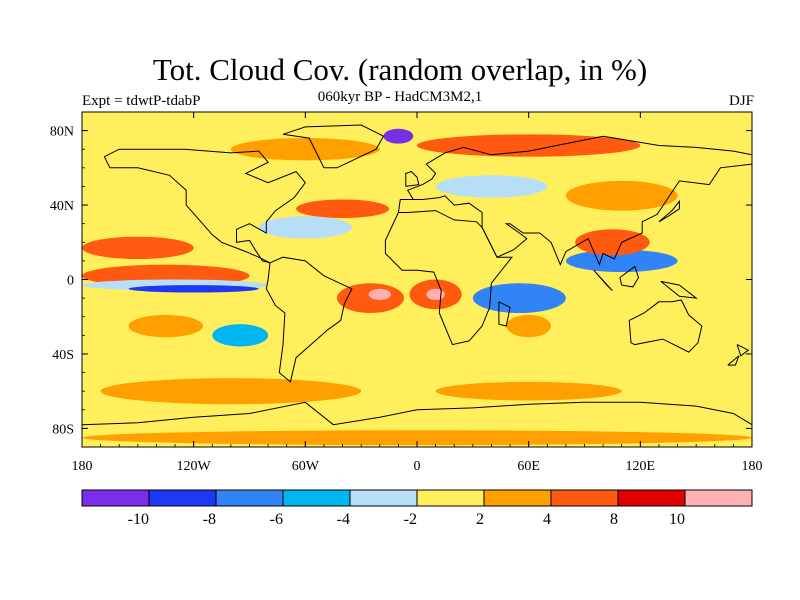  I want to click on lat-tick-label: 40N, so click(62, 206).